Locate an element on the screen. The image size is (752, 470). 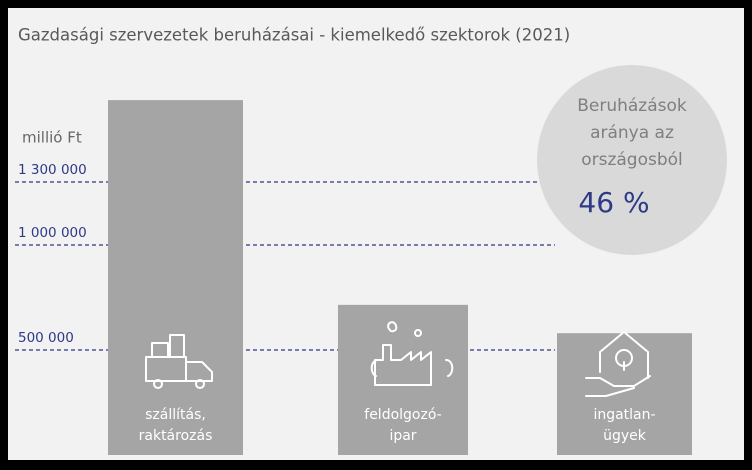
annotation-text: országosból is located at coordinates (632, 160).